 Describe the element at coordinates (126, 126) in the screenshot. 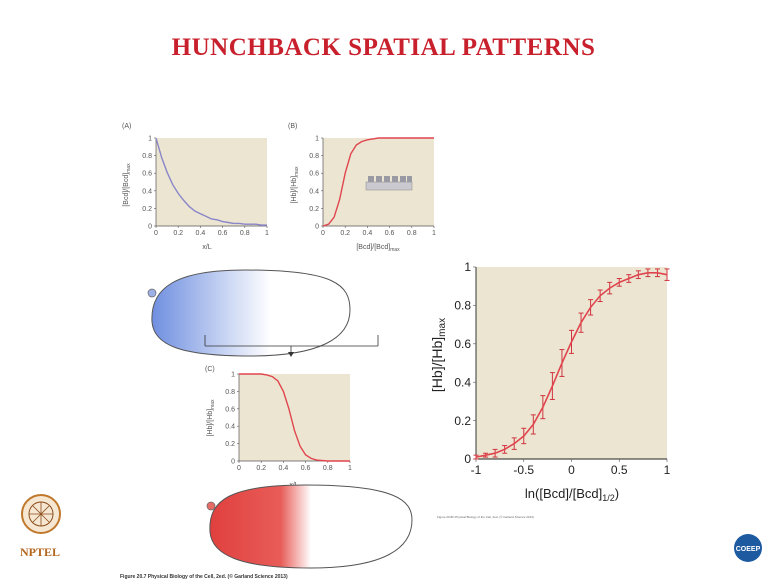

I see `panel-a-label: (A)` at that location.